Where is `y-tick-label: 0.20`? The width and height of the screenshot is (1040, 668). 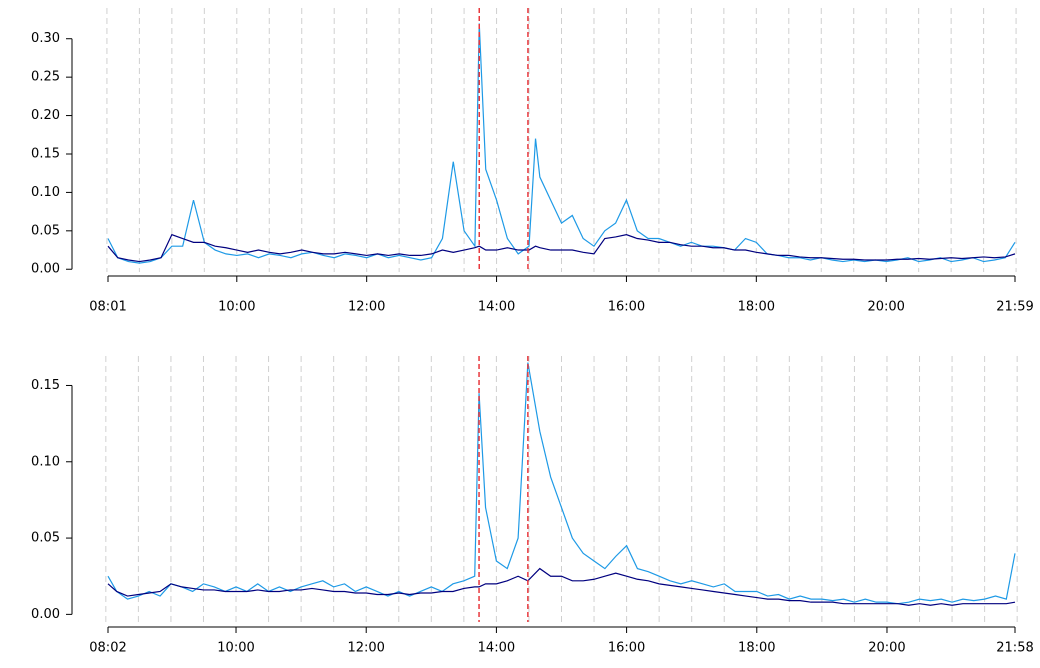
y-tick-label: 0.20 is located at coordinates (45, 115).